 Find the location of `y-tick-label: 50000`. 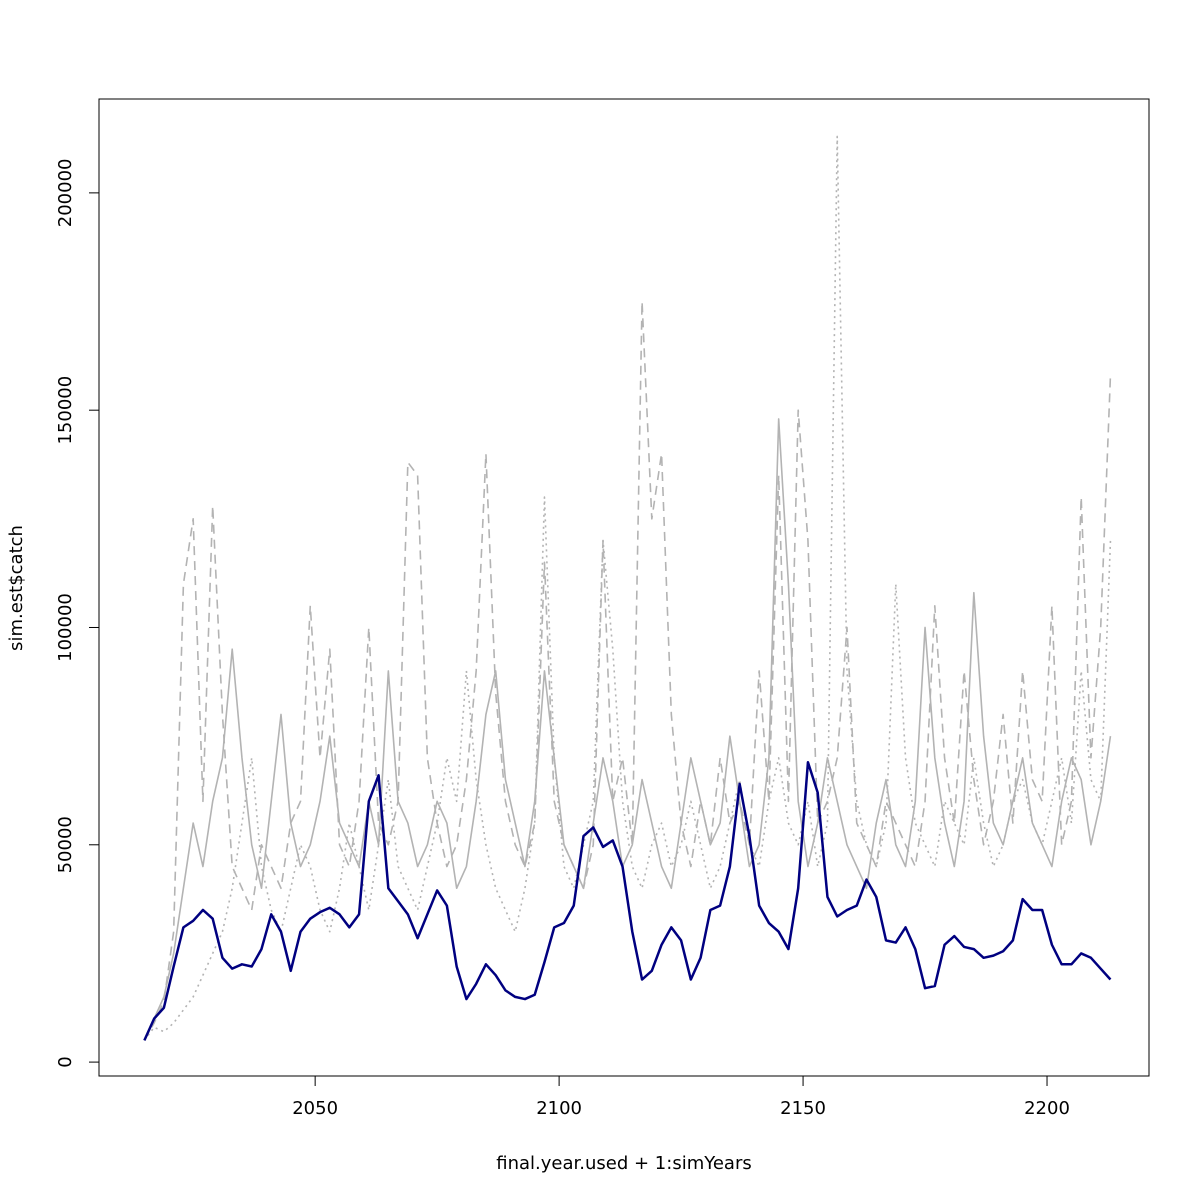

y-tick-label: 50000 is located at coordinates (65, 844).